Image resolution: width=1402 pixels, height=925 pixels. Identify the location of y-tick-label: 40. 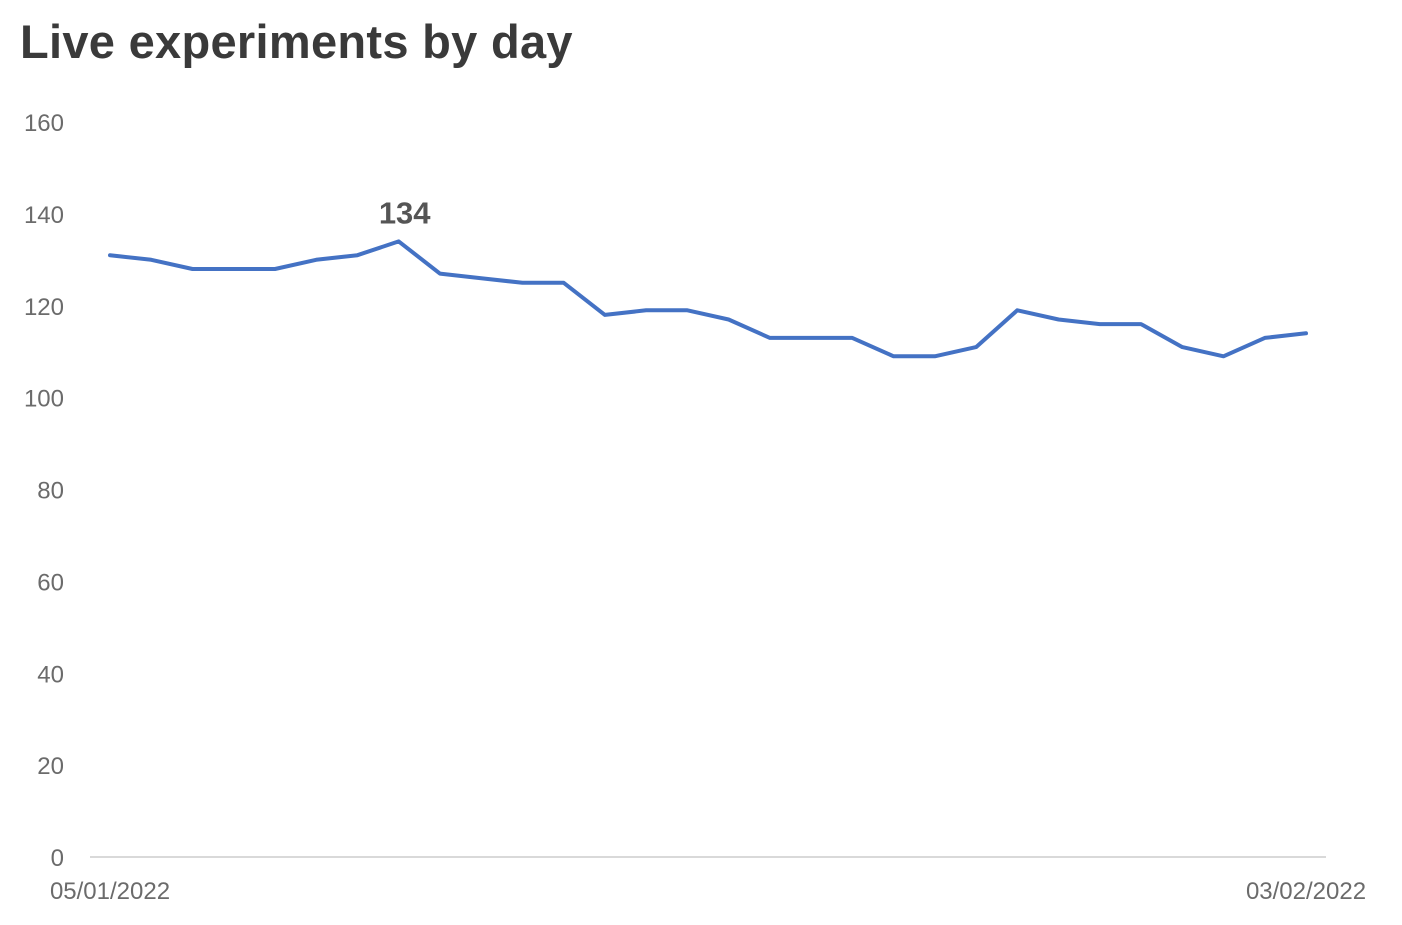
(50, 674).